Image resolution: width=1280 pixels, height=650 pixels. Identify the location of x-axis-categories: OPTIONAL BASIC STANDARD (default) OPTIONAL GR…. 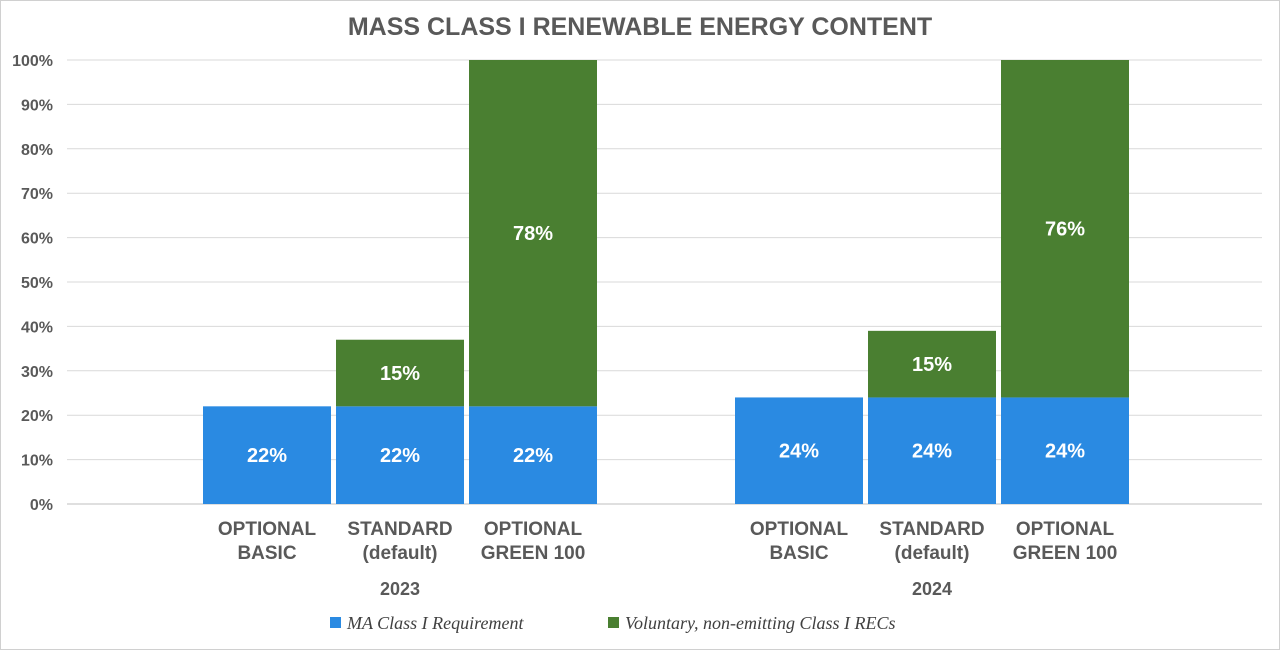
(667, 559).